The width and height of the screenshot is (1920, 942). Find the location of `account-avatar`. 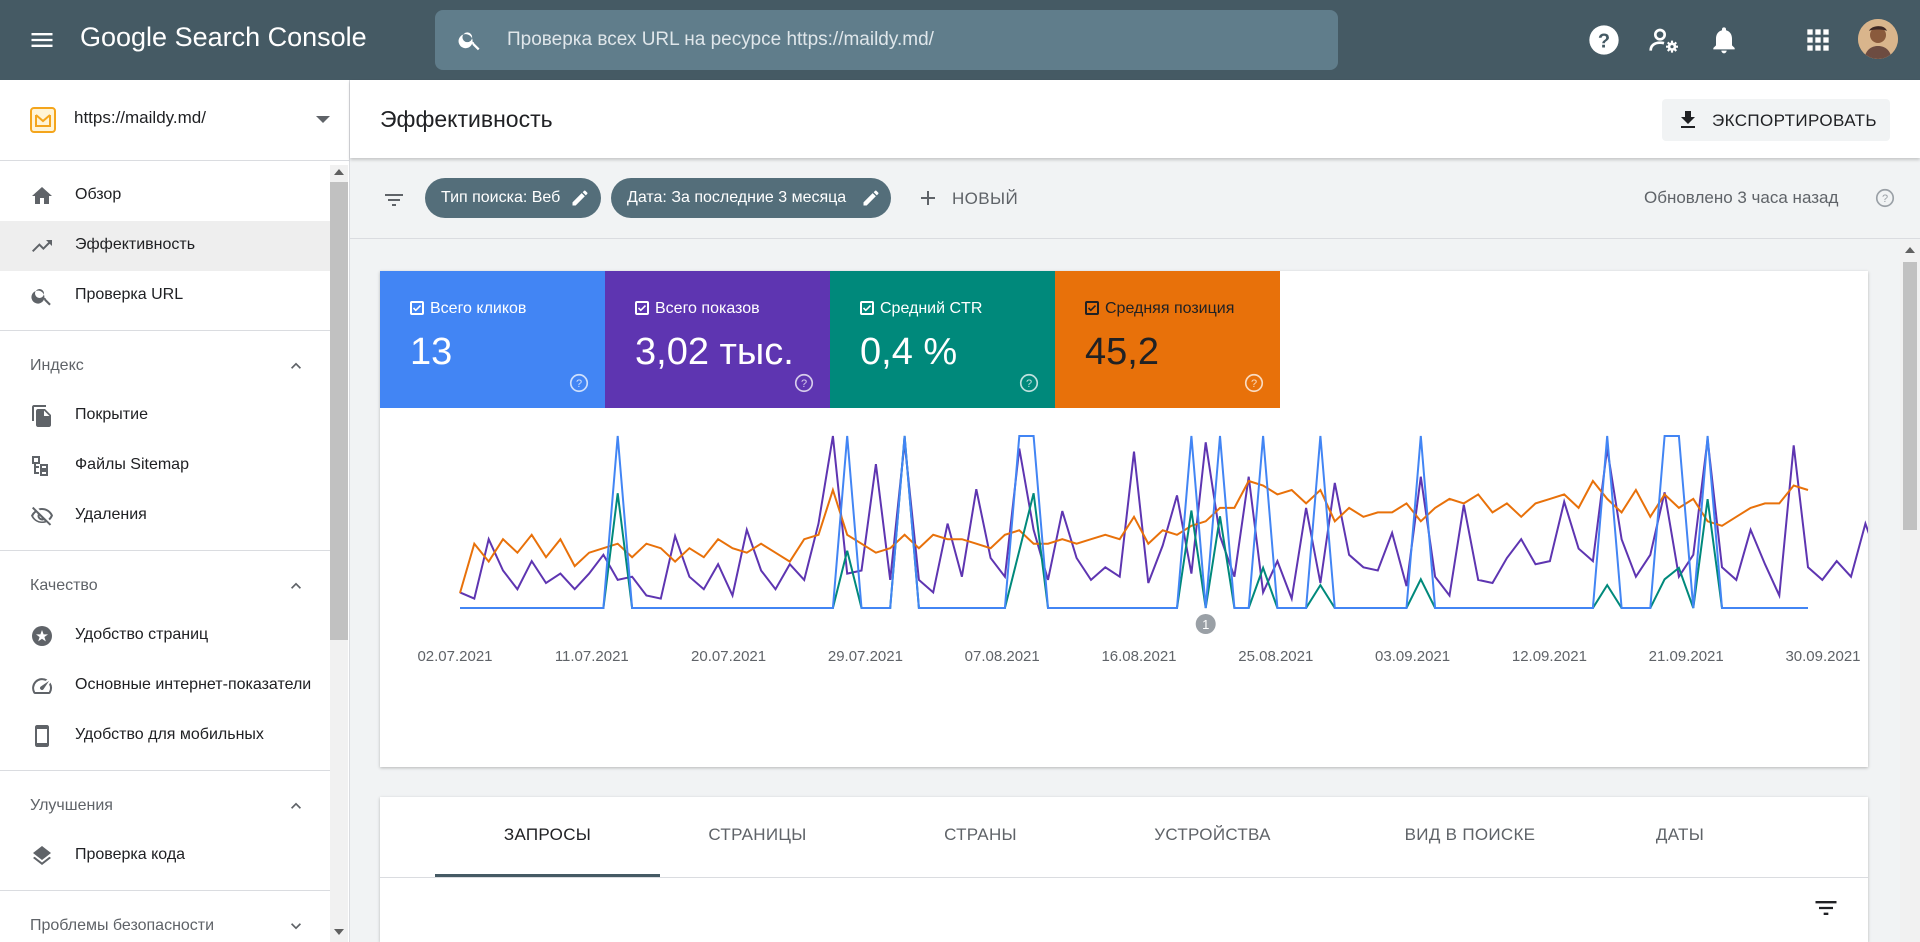

account-avatar is located at coordinates (1878, 39).